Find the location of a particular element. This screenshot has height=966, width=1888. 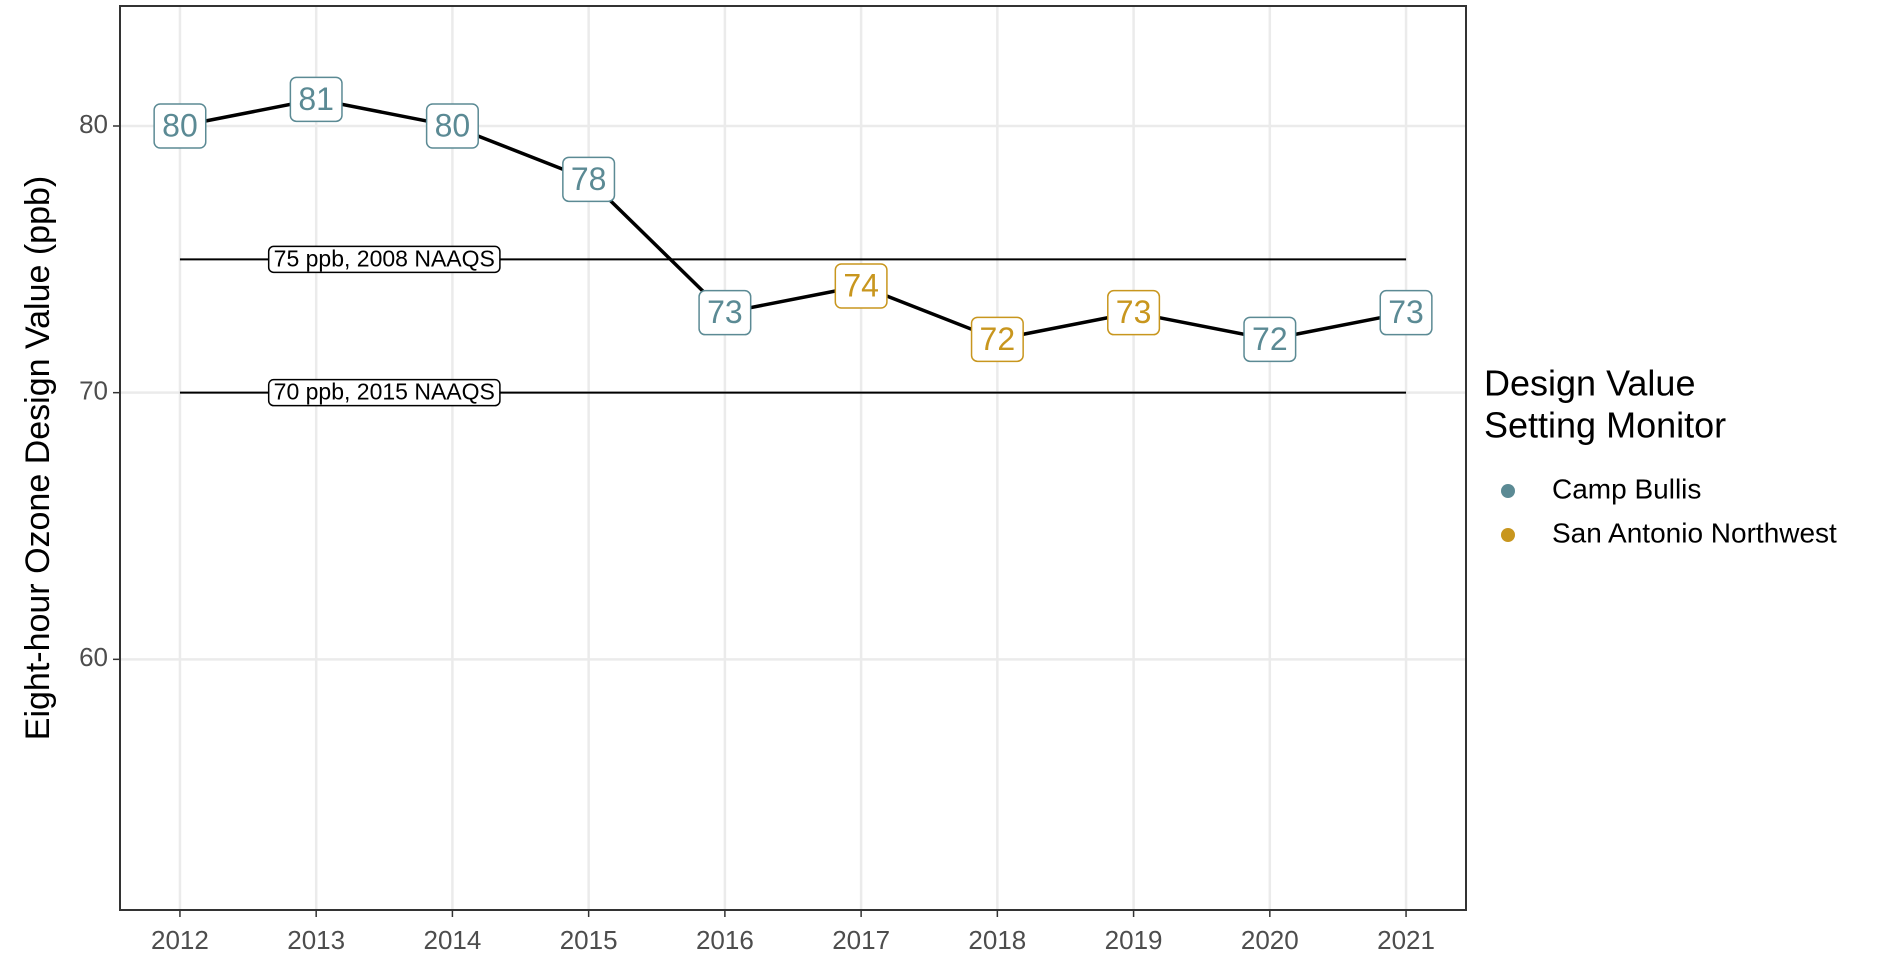

reference-label: 70 ppb, 2015 NAAQS is located at coordinates (384, 392).